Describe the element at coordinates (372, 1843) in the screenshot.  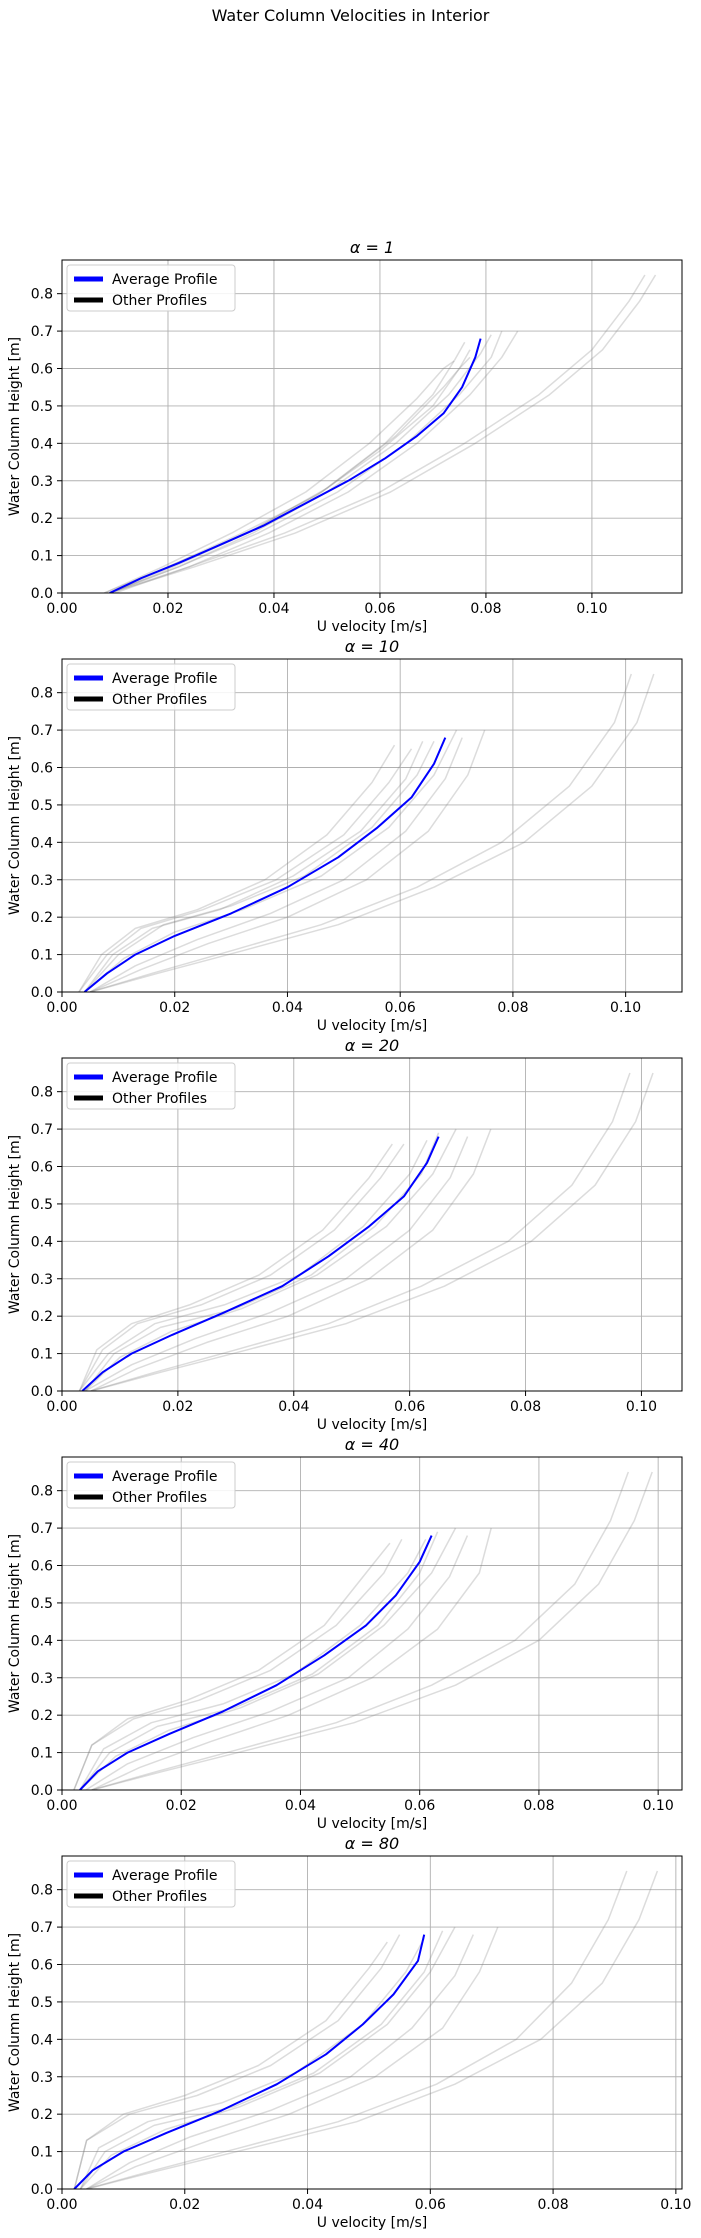
I see `subplot-title: α = 80` at that location.